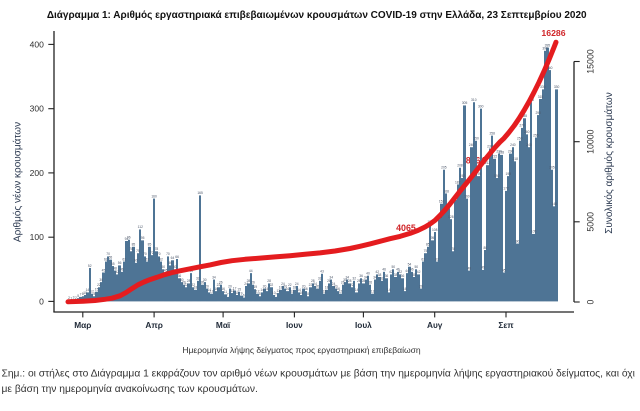 This screenshot has height=411, width=640. I want to click on svg-text: 95, so click(433, 238).